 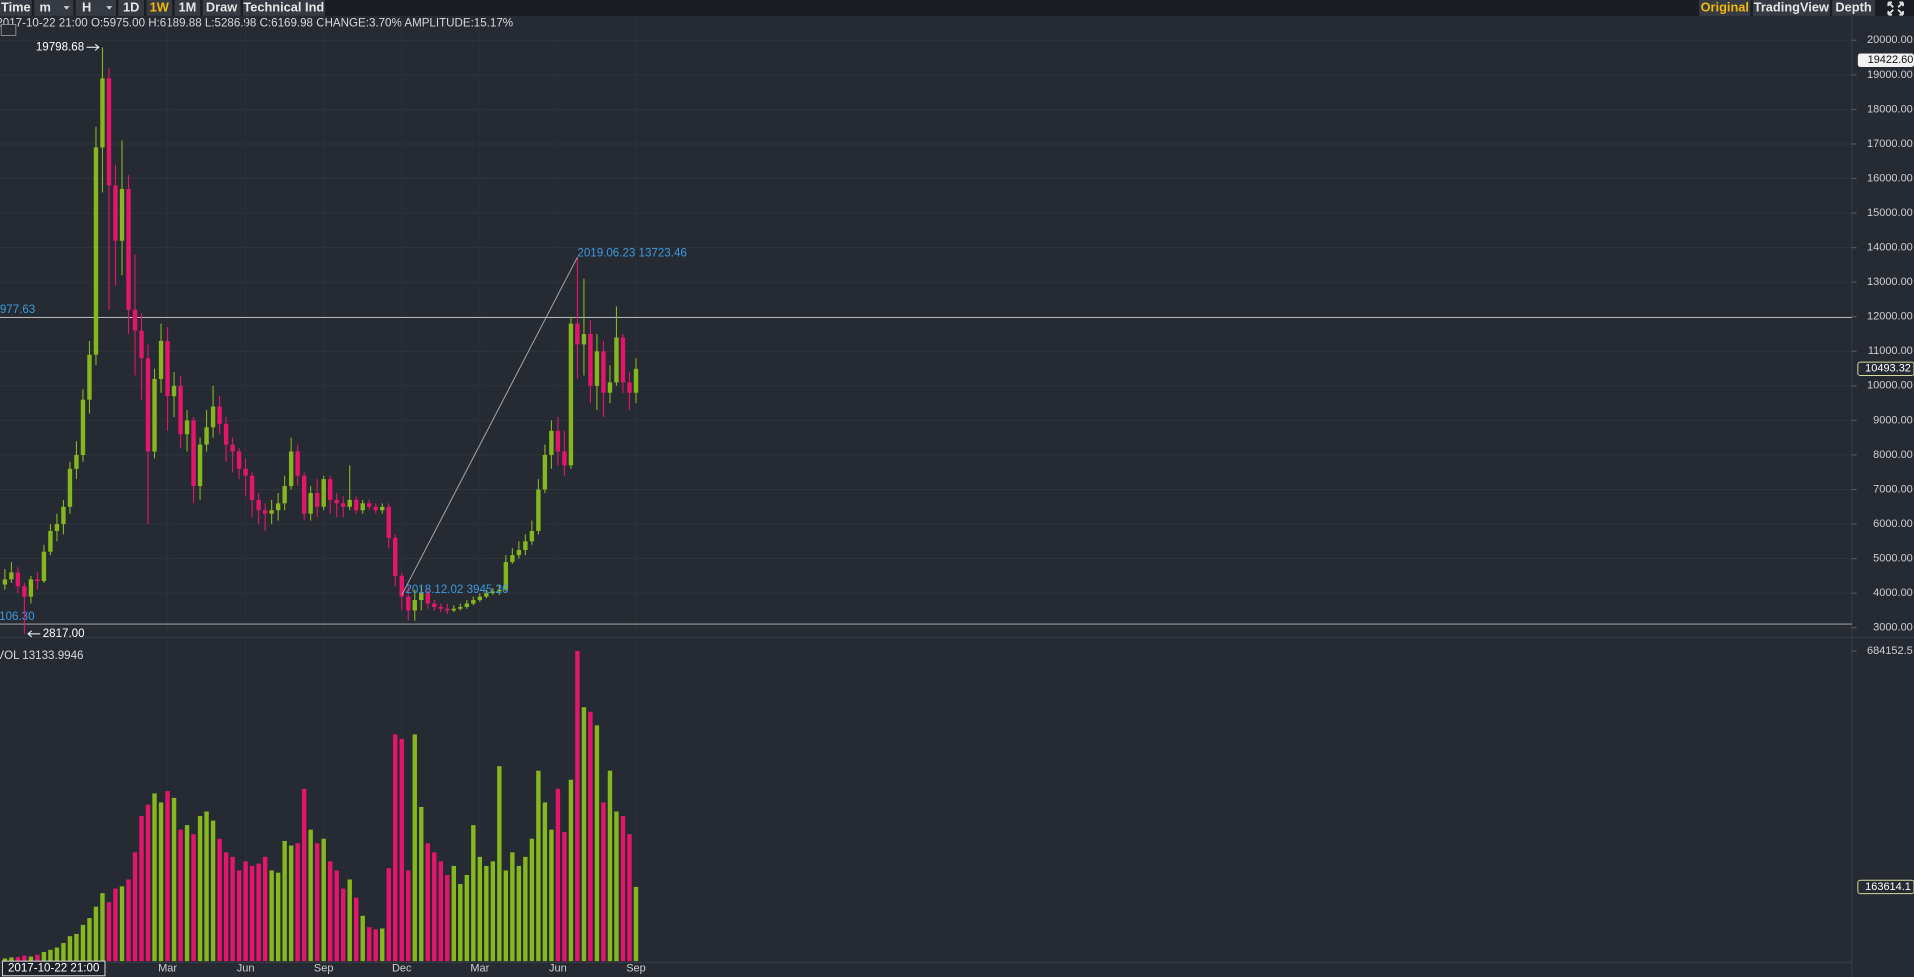 I want to click on price-tag-label: 19422.60, so click(x=1891, y=60).